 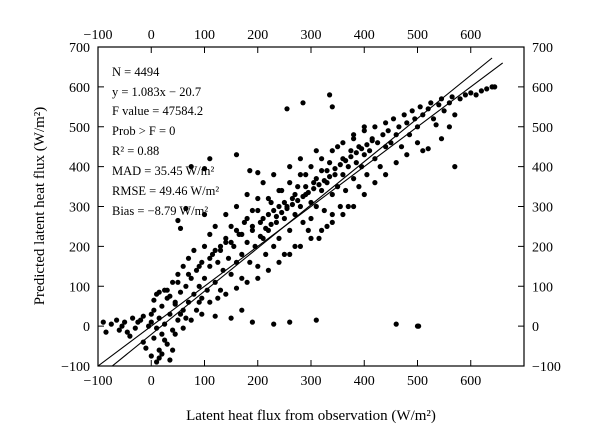 I want to click on x-tick-label-top: 0, so click(x=151, y=35).